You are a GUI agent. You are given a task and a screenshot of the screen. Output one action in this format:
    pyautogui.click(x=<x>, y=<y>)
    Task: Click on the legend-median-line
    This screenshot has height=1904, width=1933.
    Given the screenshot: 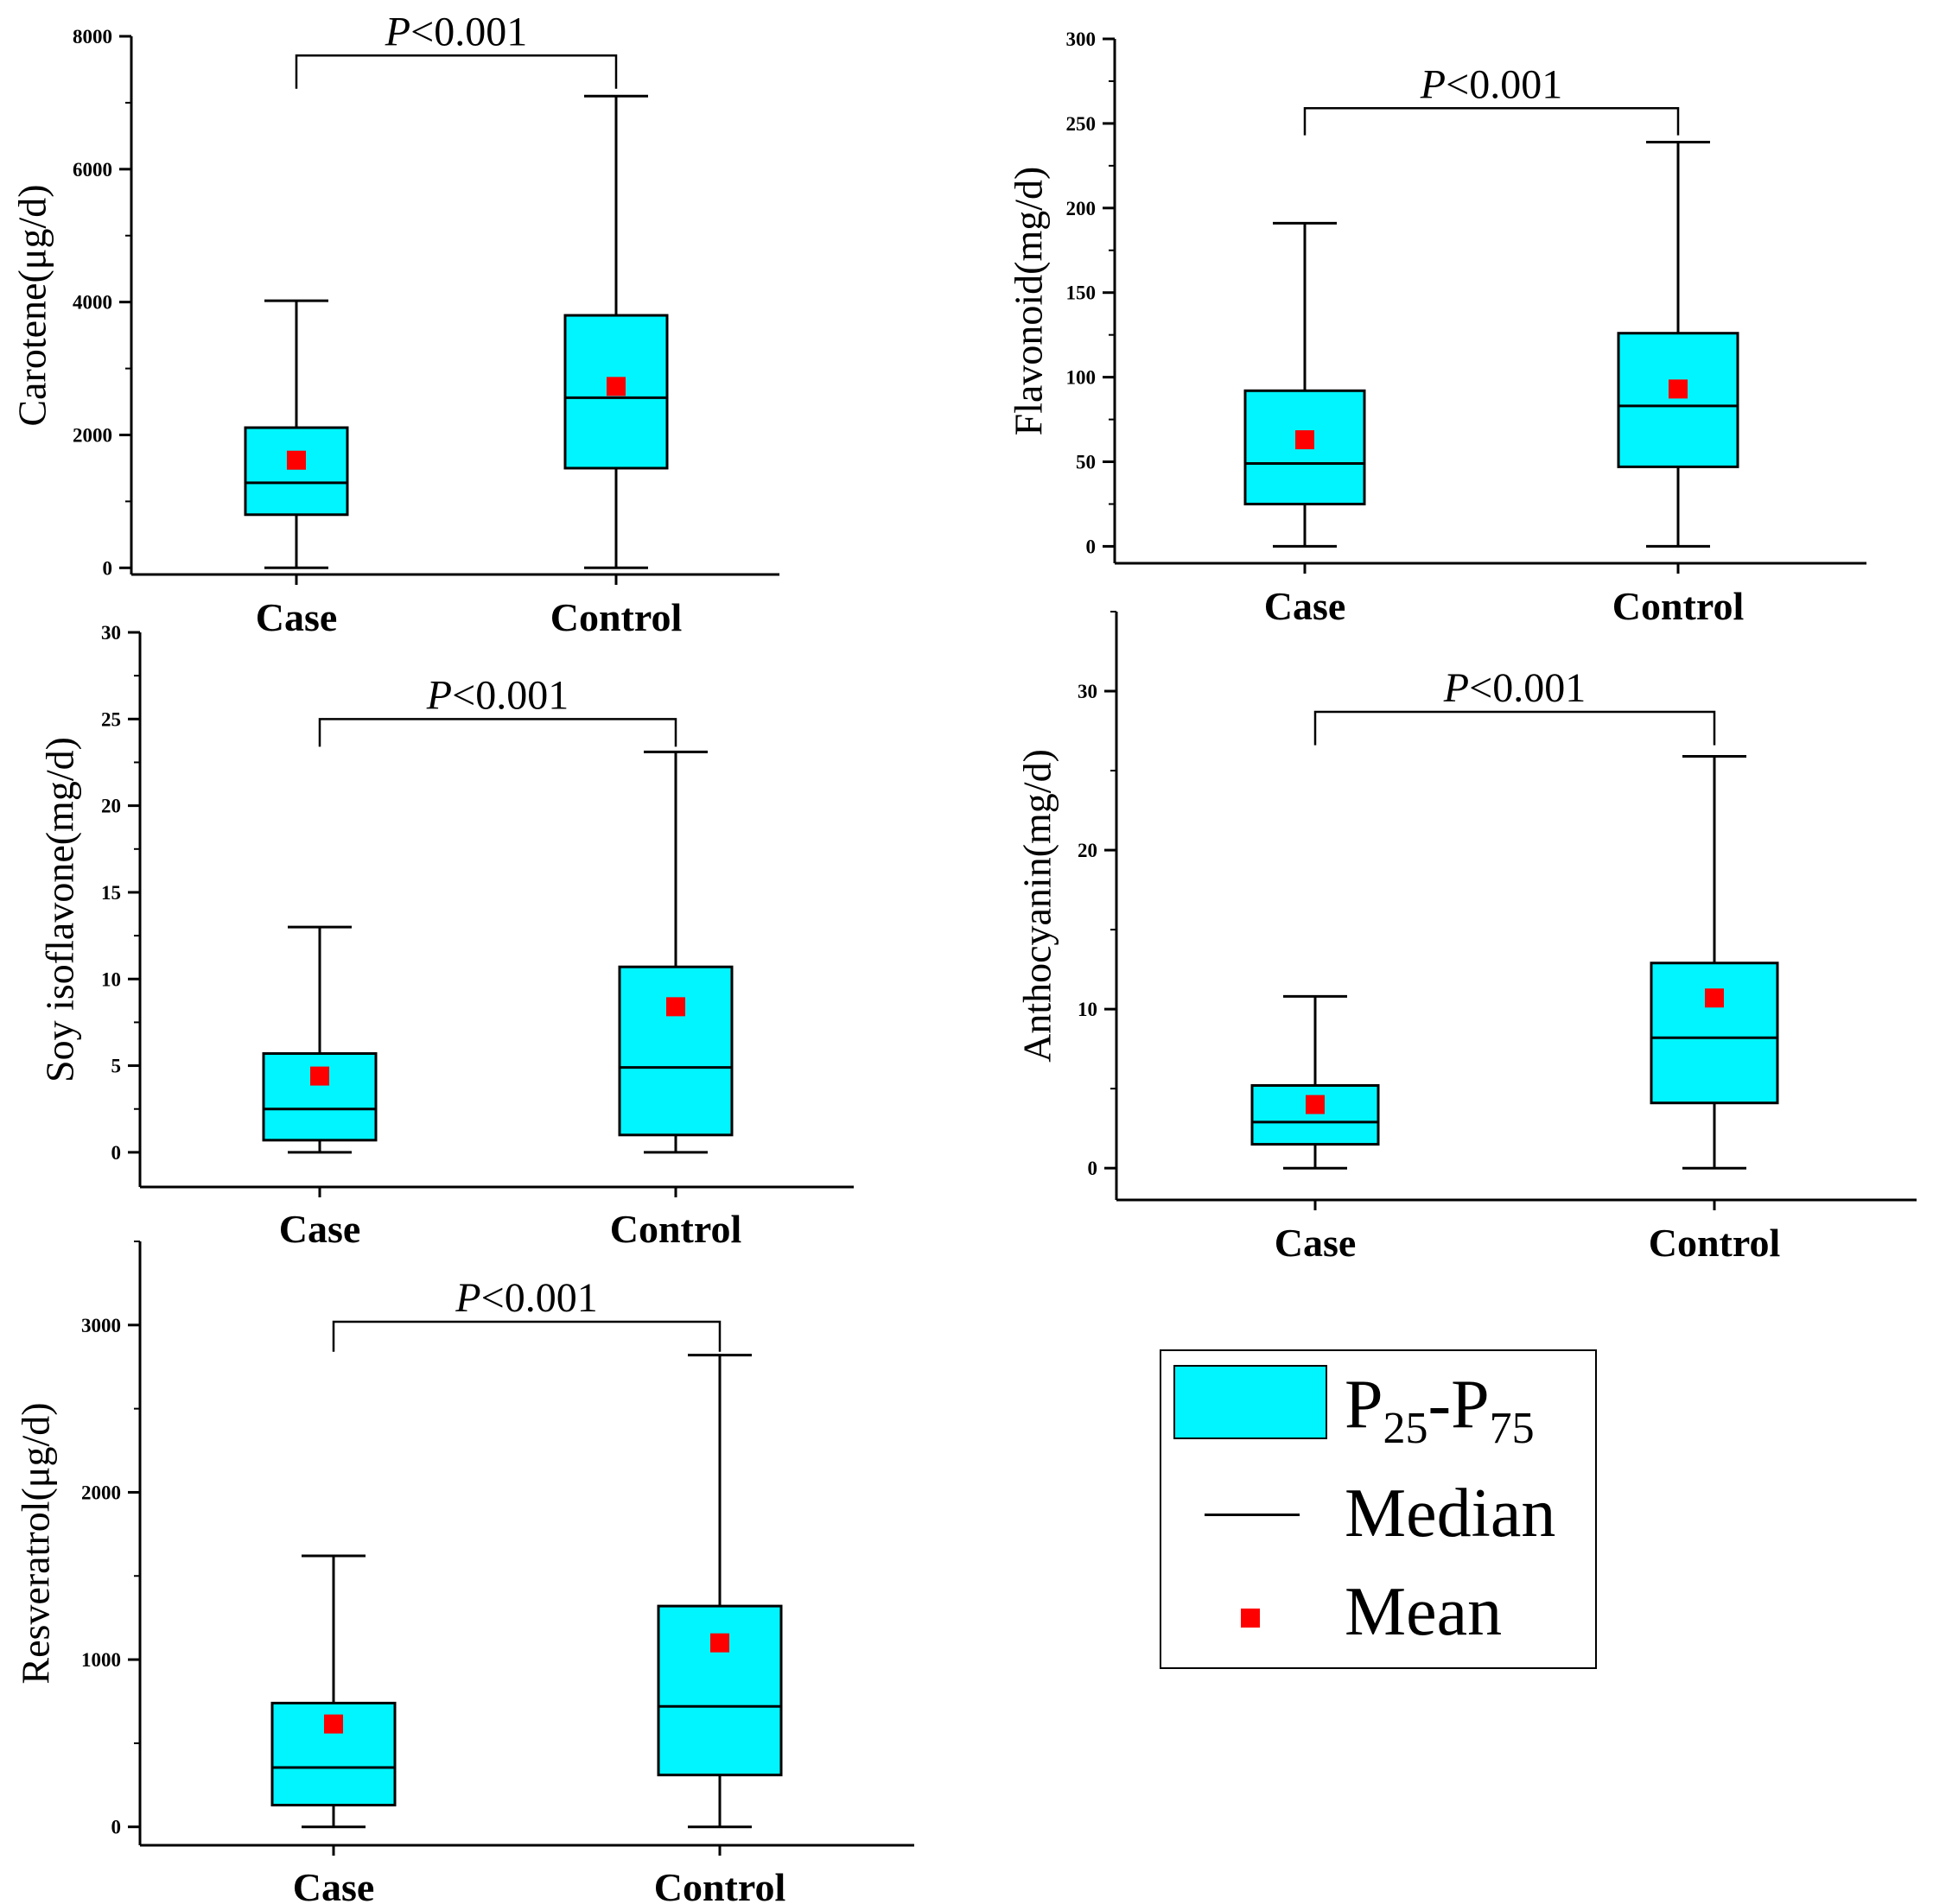 What is the action you would take?
    pyautogui.click(x=1252, y=1515)
    